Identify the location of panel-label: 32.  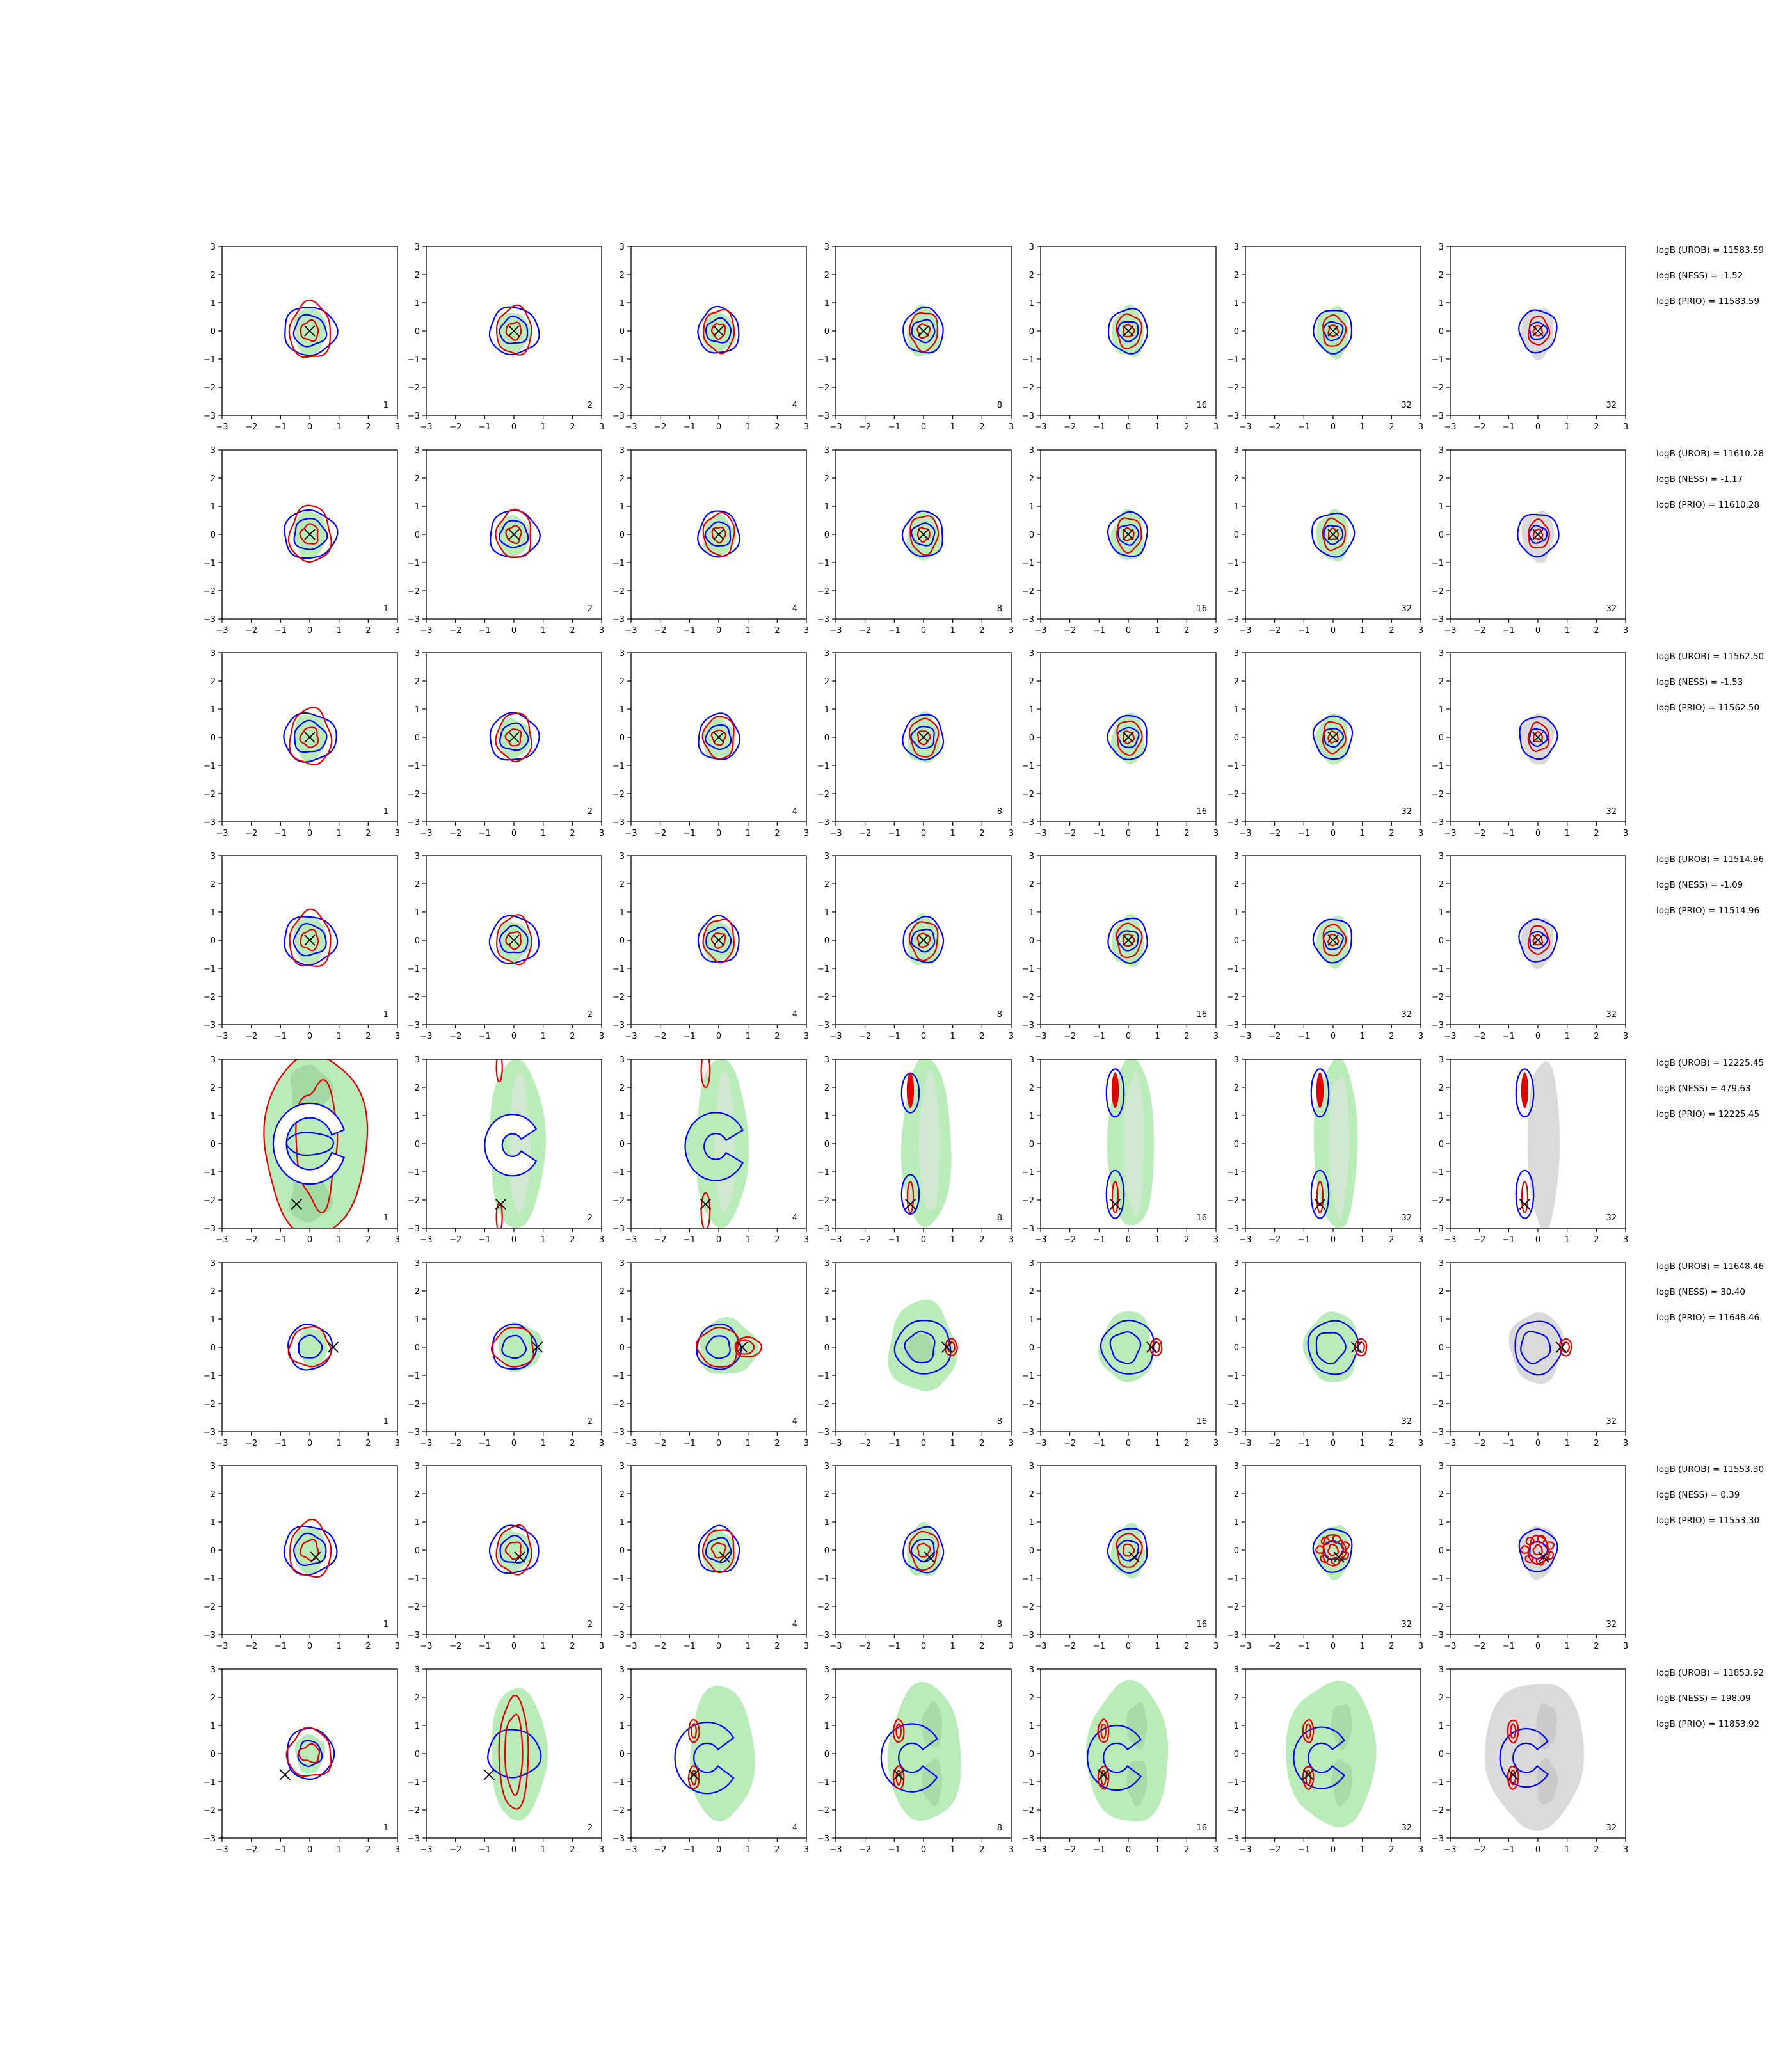
(1406, 812).